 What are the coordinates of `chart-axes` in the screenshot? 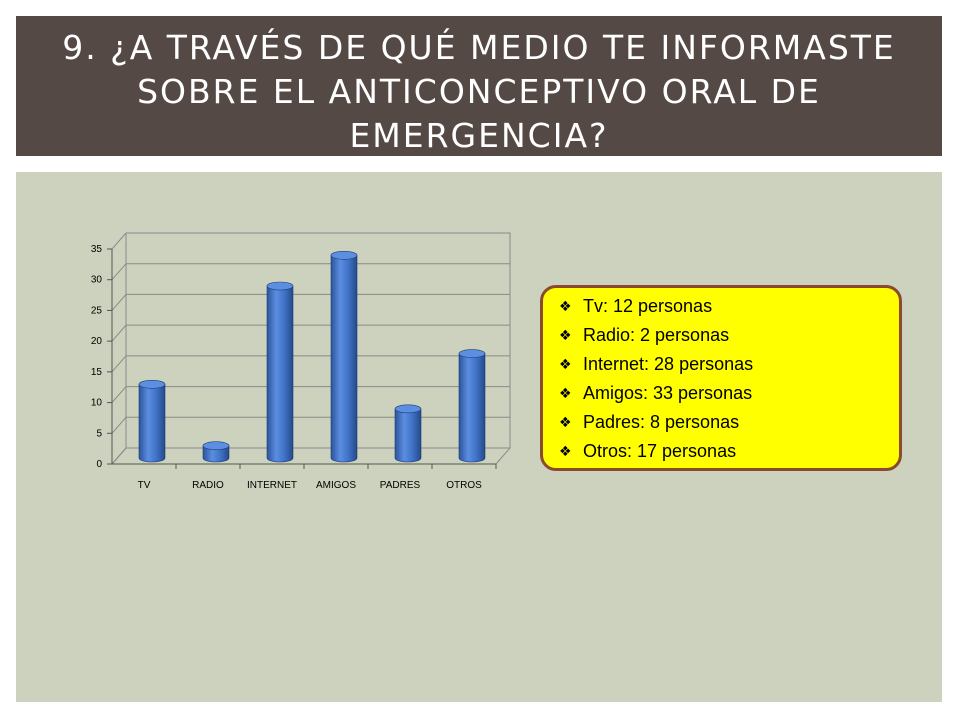 It's located at (302, 358).